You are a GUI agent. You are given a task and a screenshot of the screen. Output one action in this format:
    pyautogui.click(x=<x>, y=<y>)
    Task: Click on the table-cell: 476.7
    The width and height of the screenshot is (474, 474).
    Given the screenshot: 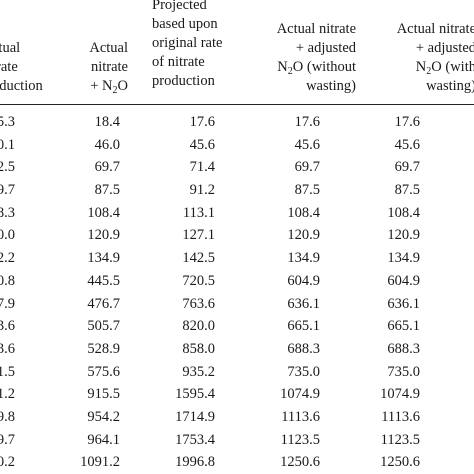 What is the action you would take?
    pyautogui.click(x=103, y=303)
    